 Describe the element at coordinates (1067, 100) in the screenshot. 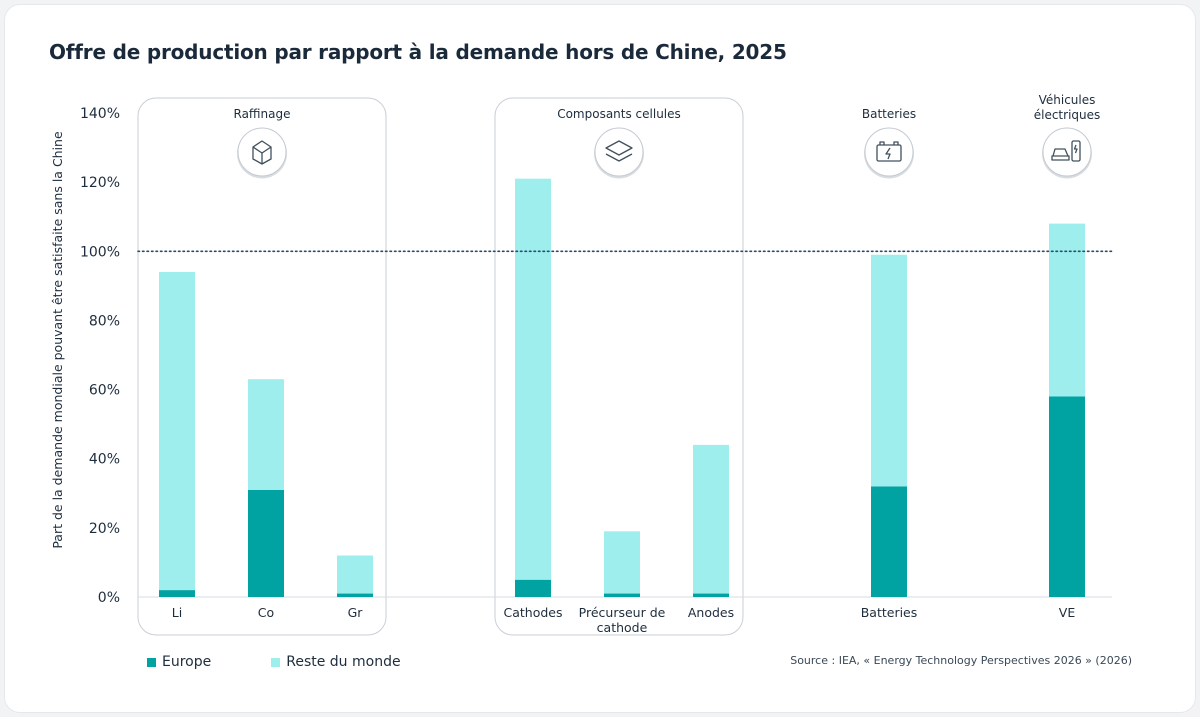

I see `group-label: Véhicules` at that location.